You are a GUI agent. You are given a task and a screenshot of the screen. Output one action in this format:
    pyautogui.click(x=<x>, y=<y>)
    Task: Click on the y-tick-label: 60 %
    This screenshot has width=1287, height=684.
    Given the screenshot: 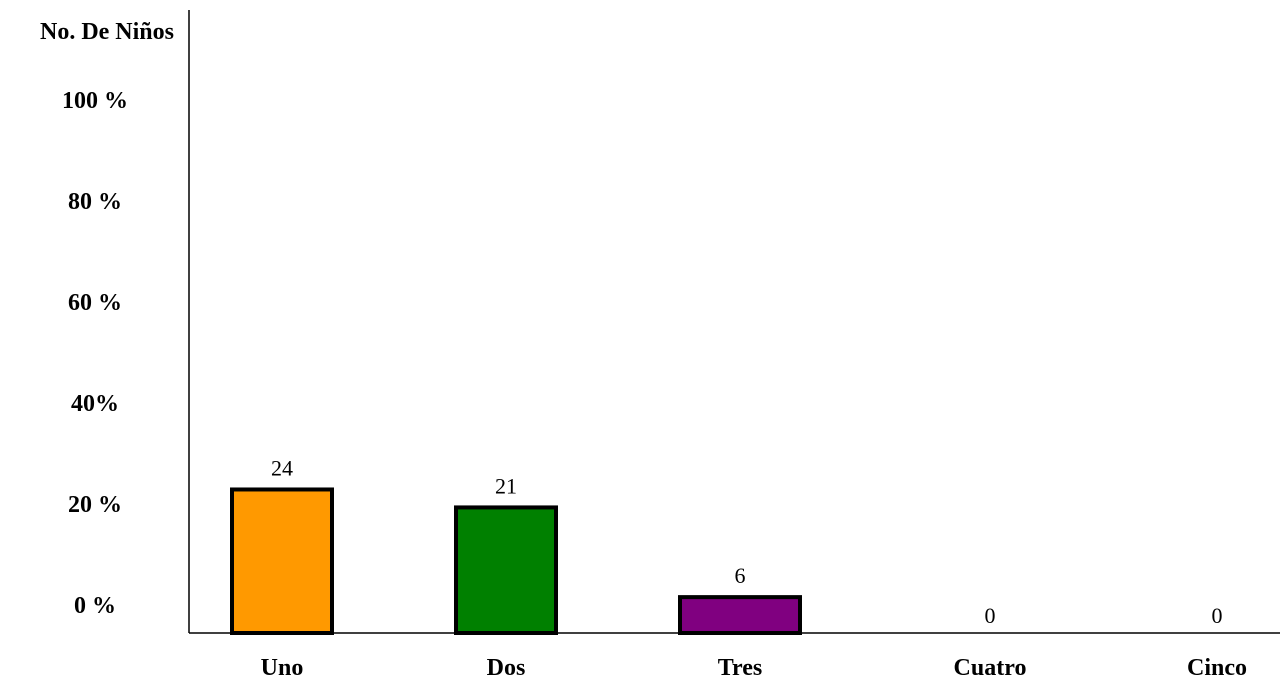 What is the action you would take?
    pyautogui.click(x=95, y=303)
    